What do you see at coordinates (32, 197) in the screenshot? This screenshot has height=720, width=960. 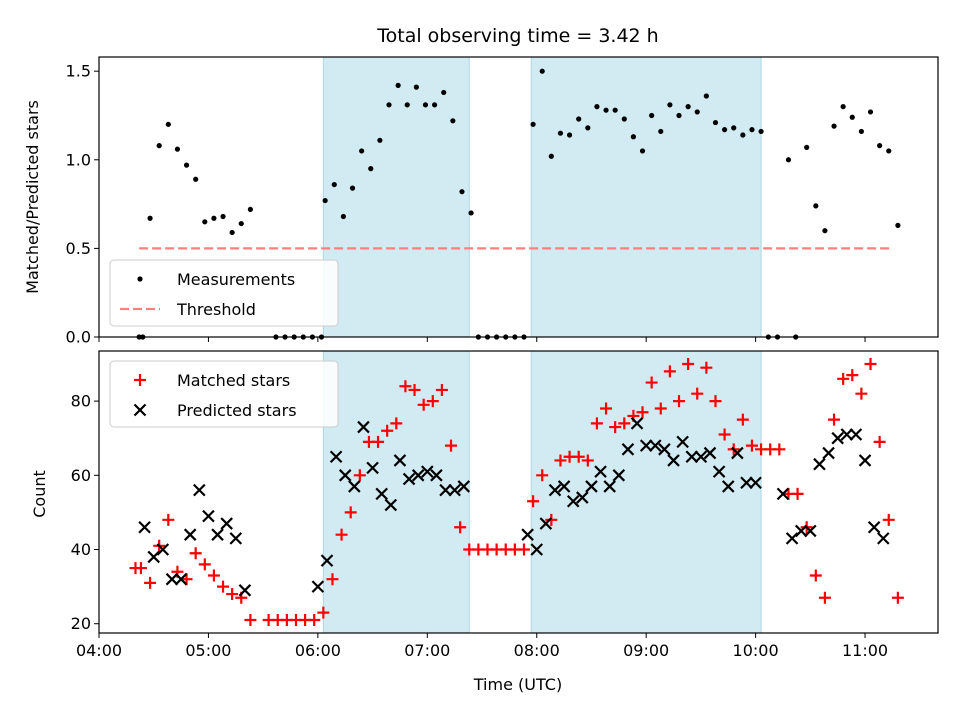 I see `top-ylabel: Matched/Predicted stars` at bounding box center [32, 197].